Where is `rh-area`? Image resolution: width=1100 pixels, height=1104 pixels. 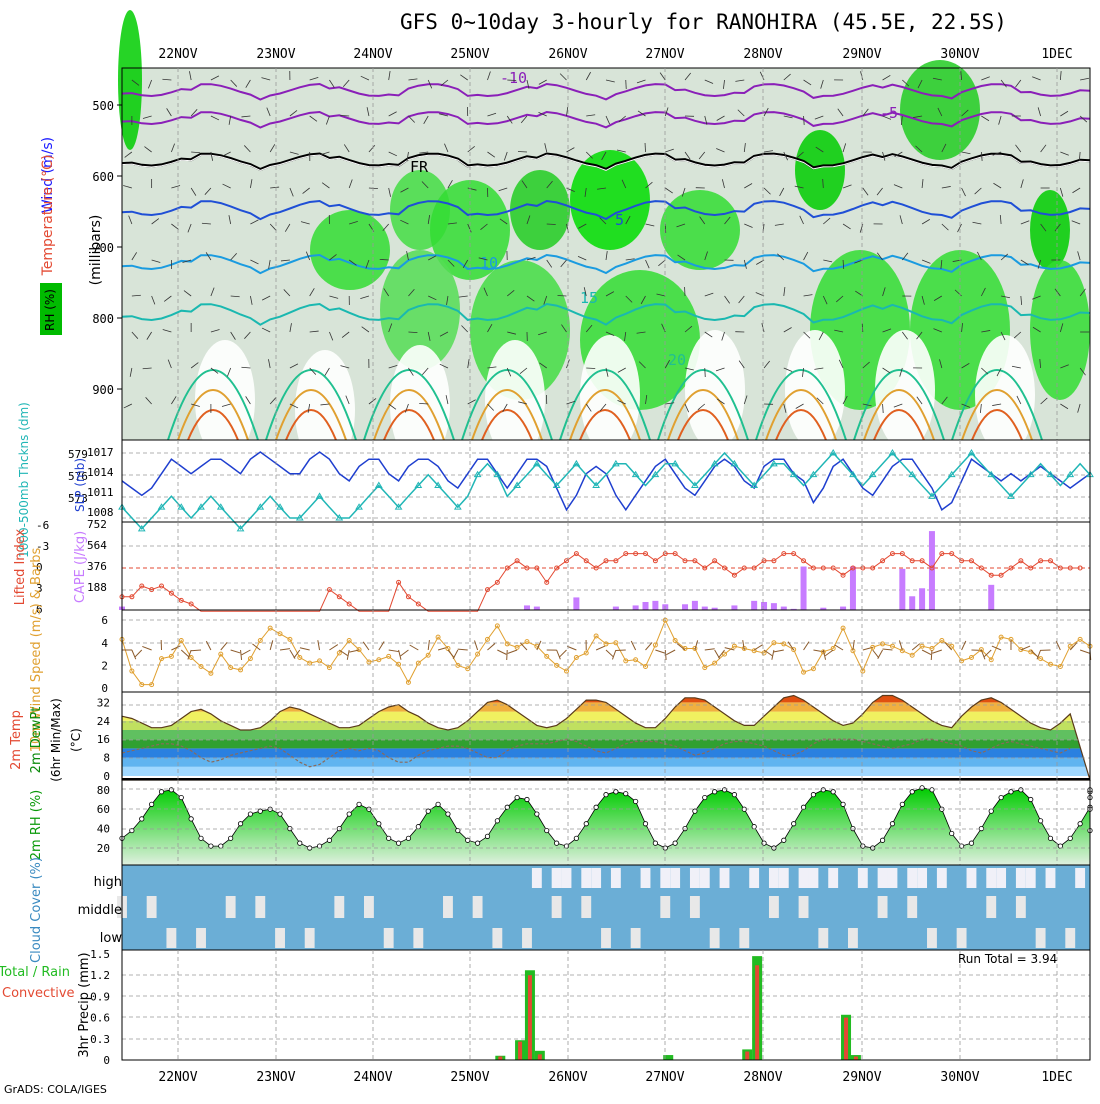
rh-area is located at coordinates (606, 826).